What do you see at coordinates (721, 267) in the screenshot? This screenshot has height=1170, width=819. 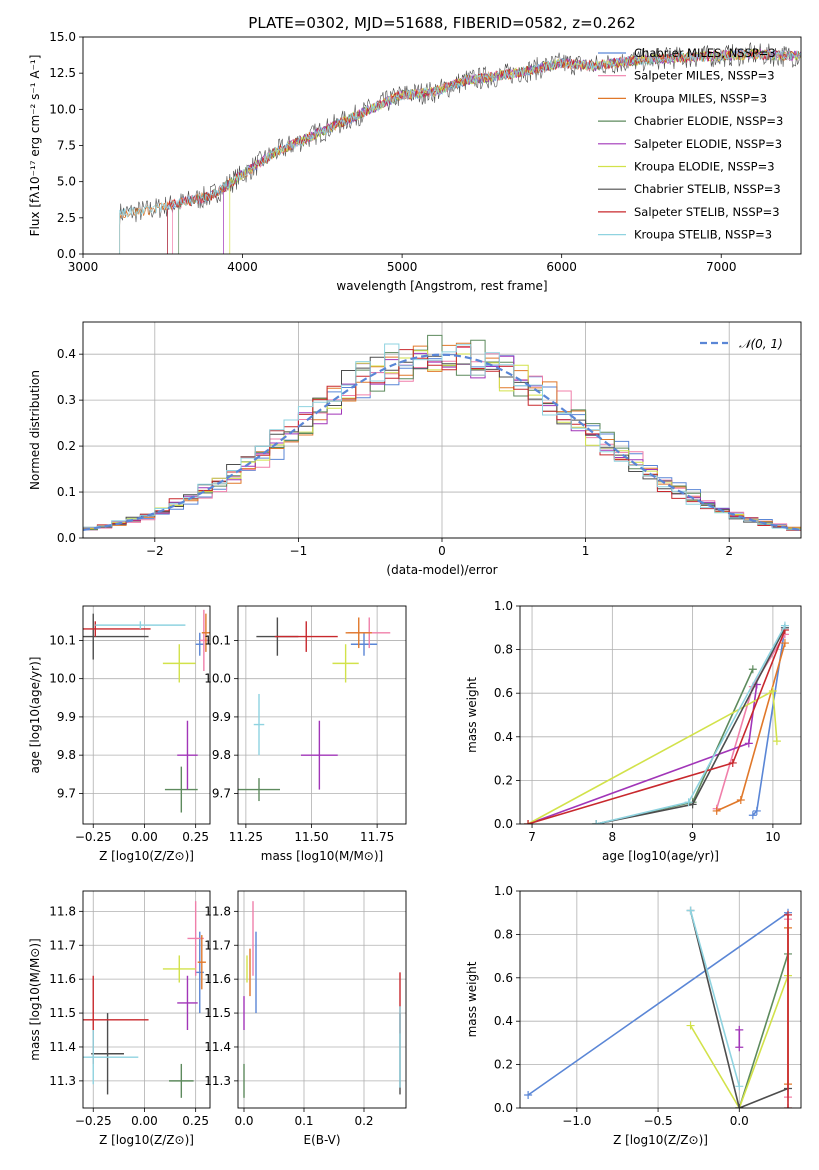 I see `x-tick-label: 7000` at bounding box center [721, 267].